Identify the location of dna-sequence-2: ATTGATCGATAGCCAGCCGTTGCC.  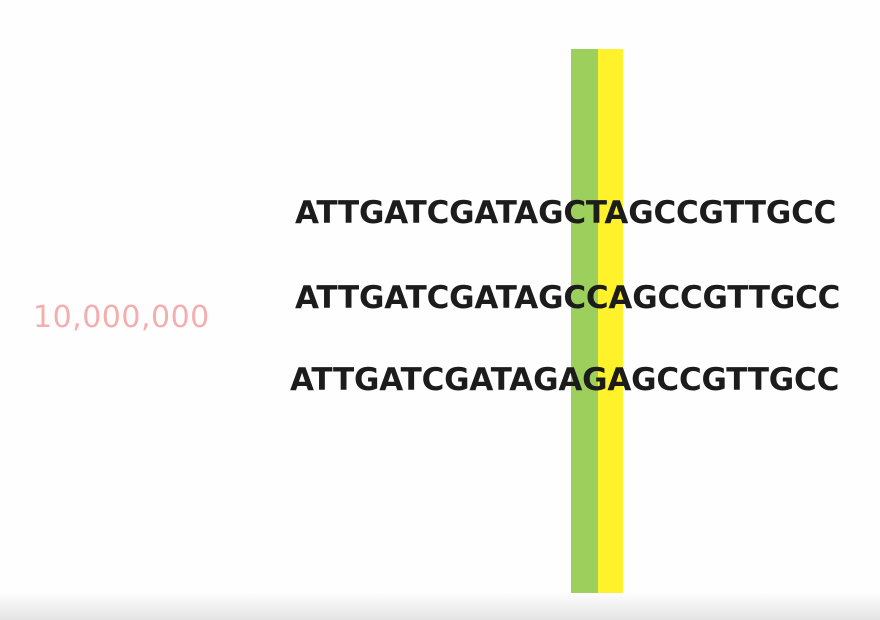
(568, 298).